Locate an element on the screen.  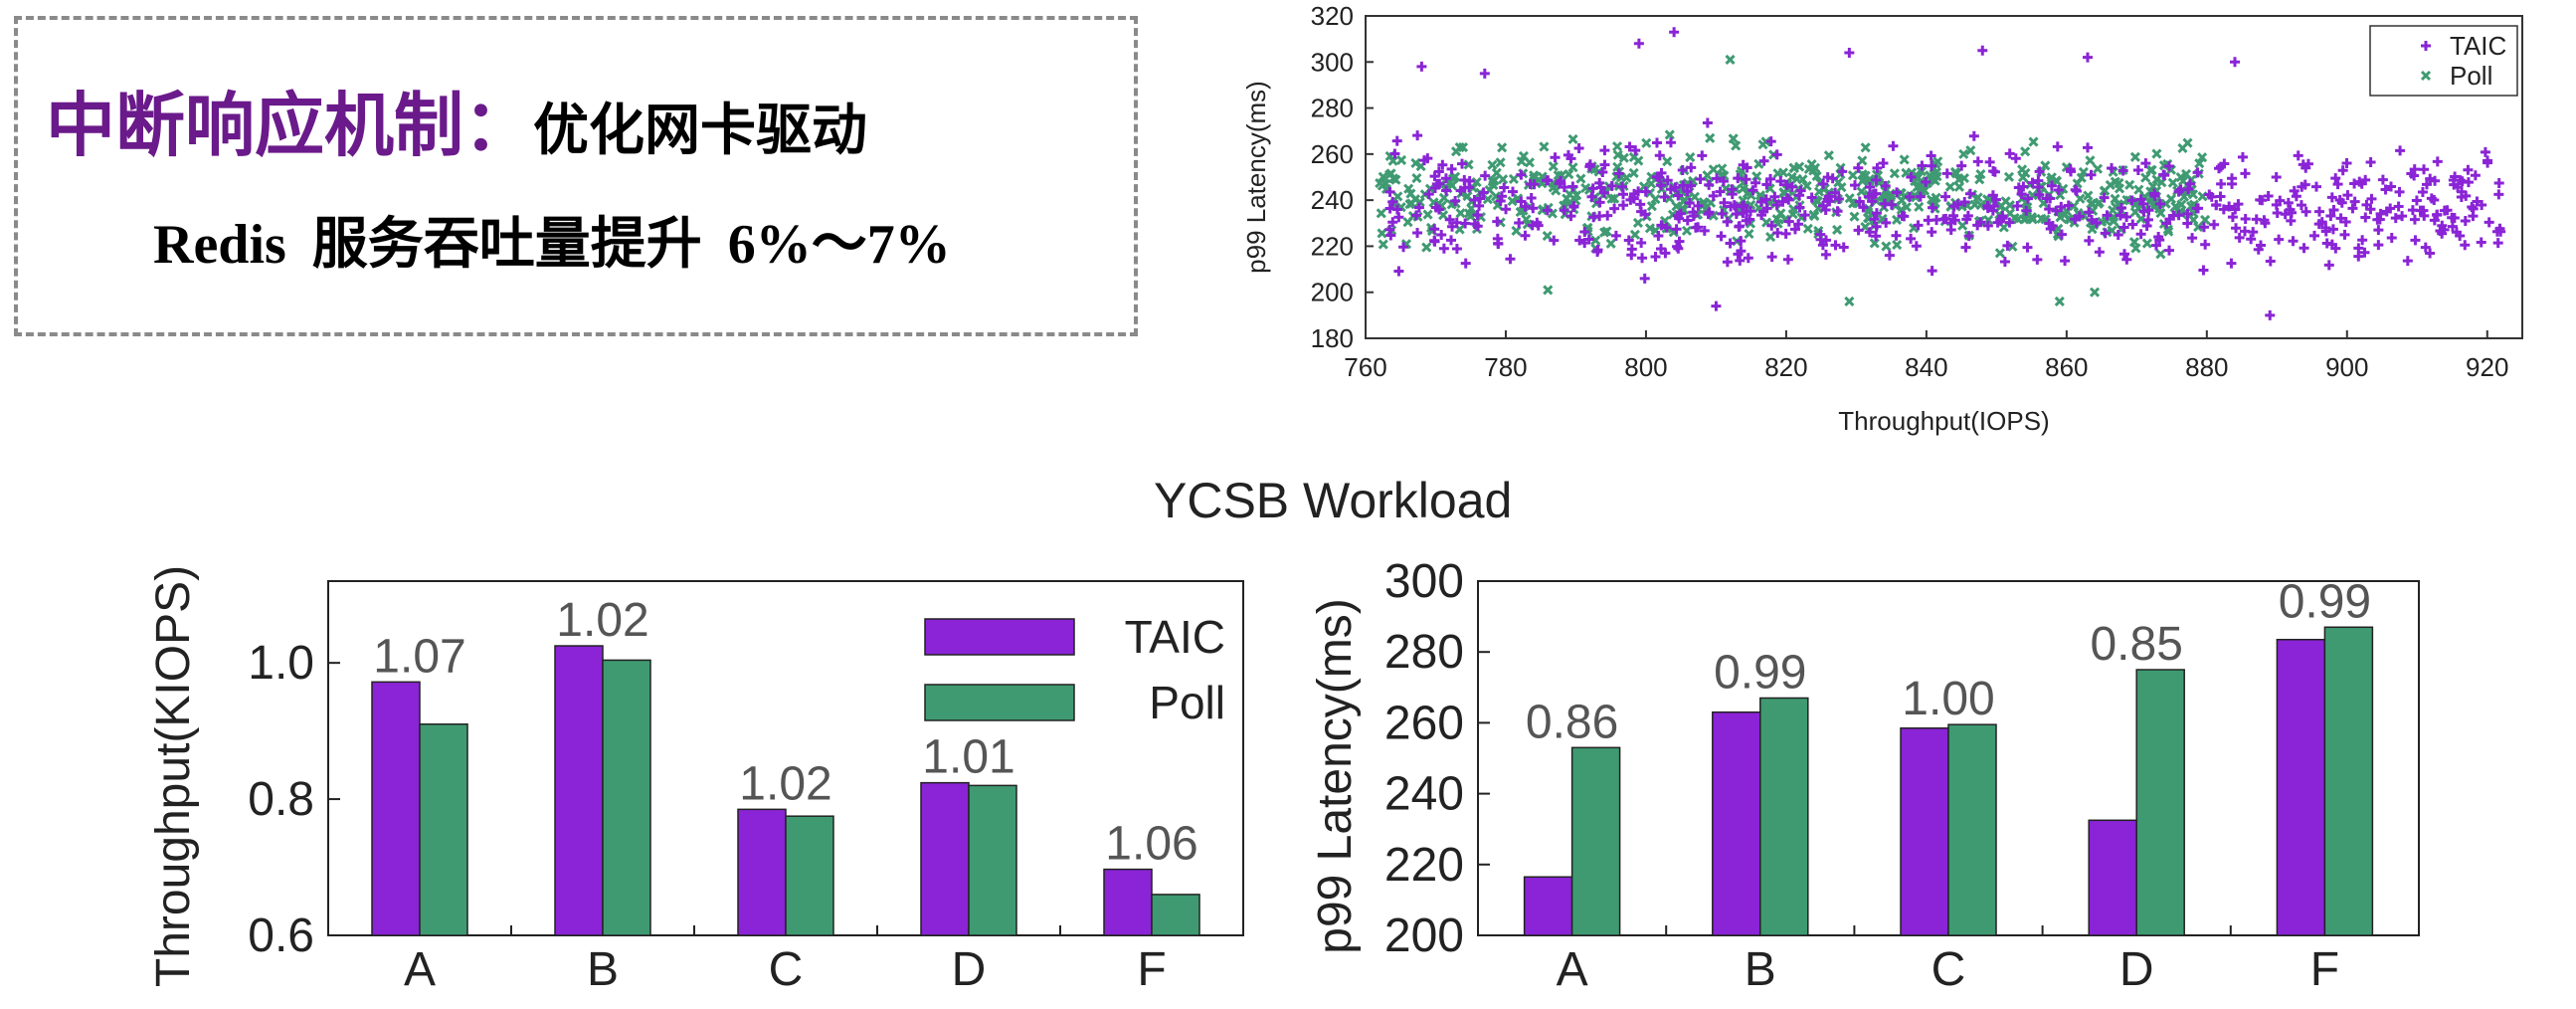
callout-sub-text: 服务吞吐量提升 is located at coordinates (506, 244).